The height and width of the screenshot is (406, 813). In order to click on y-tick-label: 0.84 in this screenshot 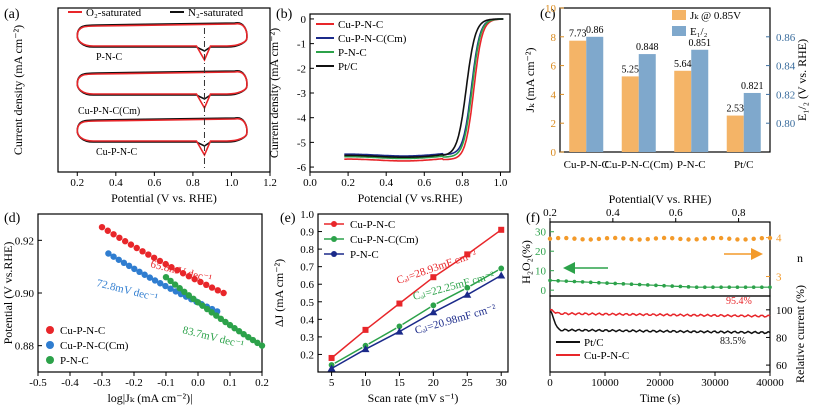, I will do `click(786, 67)`.